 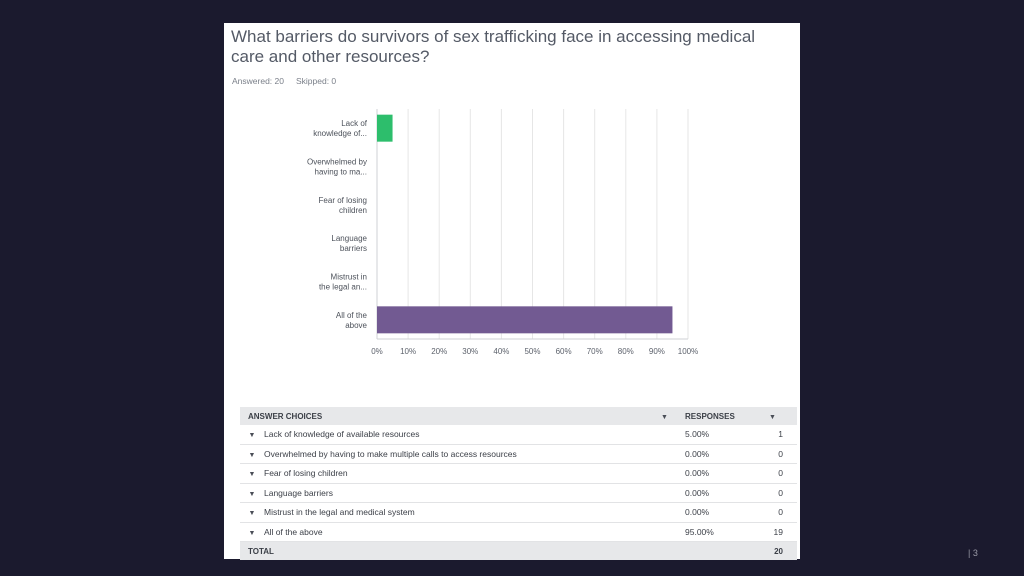 I want to click on answered-count: Answered: 20, so click(x=258, y=81).